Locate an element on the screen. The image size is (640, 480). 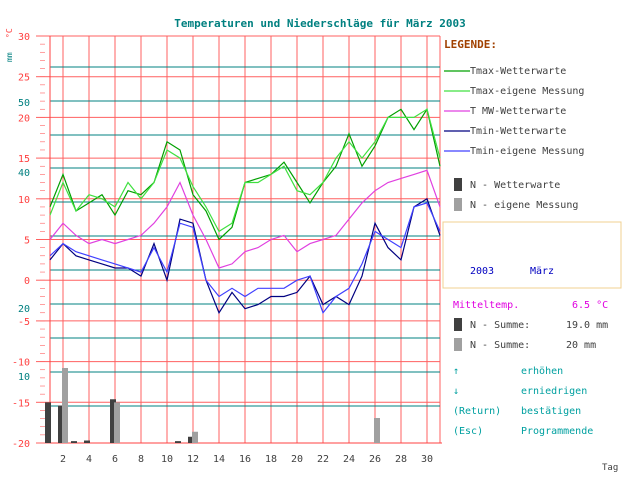
temp-tick-label: 25 is located at coordinates (24, 78).